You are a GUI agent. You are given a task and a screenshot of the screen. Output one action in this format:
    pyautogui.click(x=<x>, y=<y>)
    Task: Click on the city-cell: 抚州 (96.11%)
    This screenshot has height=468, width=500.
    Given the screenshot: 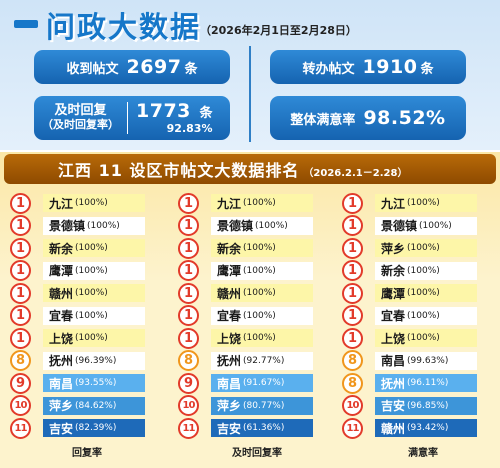 What is the action you would take?
    pyautogui.click(x=426, y=383)
    